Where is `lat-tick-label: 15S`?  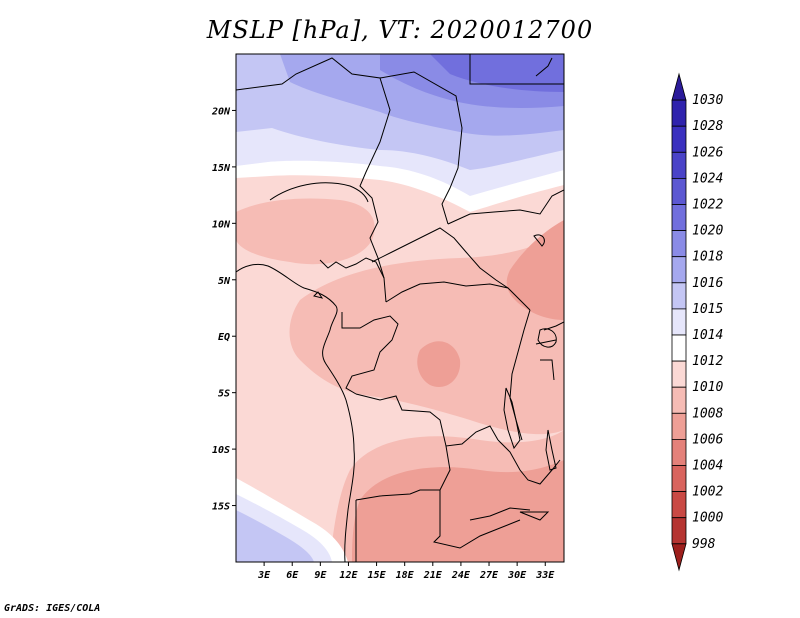 lat-tick-label: 15S is located at coordinates (221, 507).